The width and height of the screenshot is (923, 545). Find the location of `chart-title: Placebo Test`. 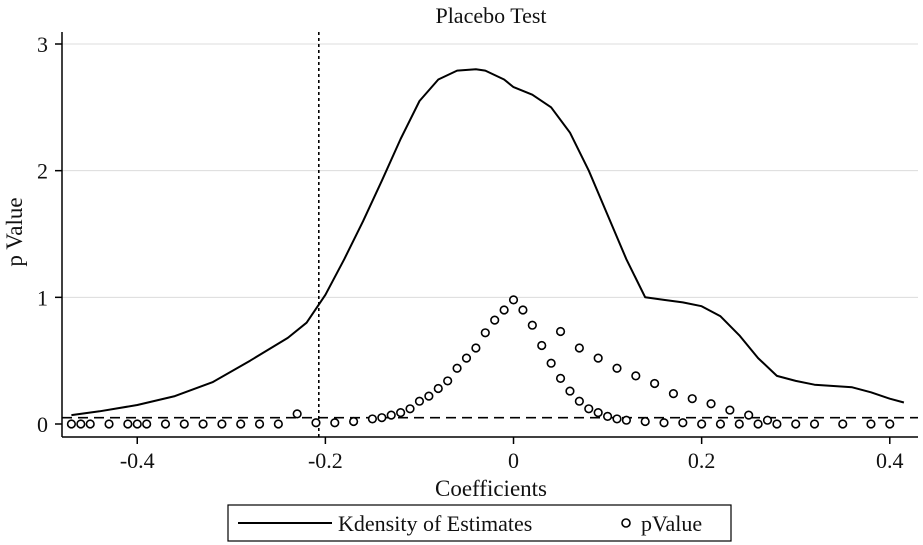

chart-title: Placebo Test is located at coordinates (490, 15).